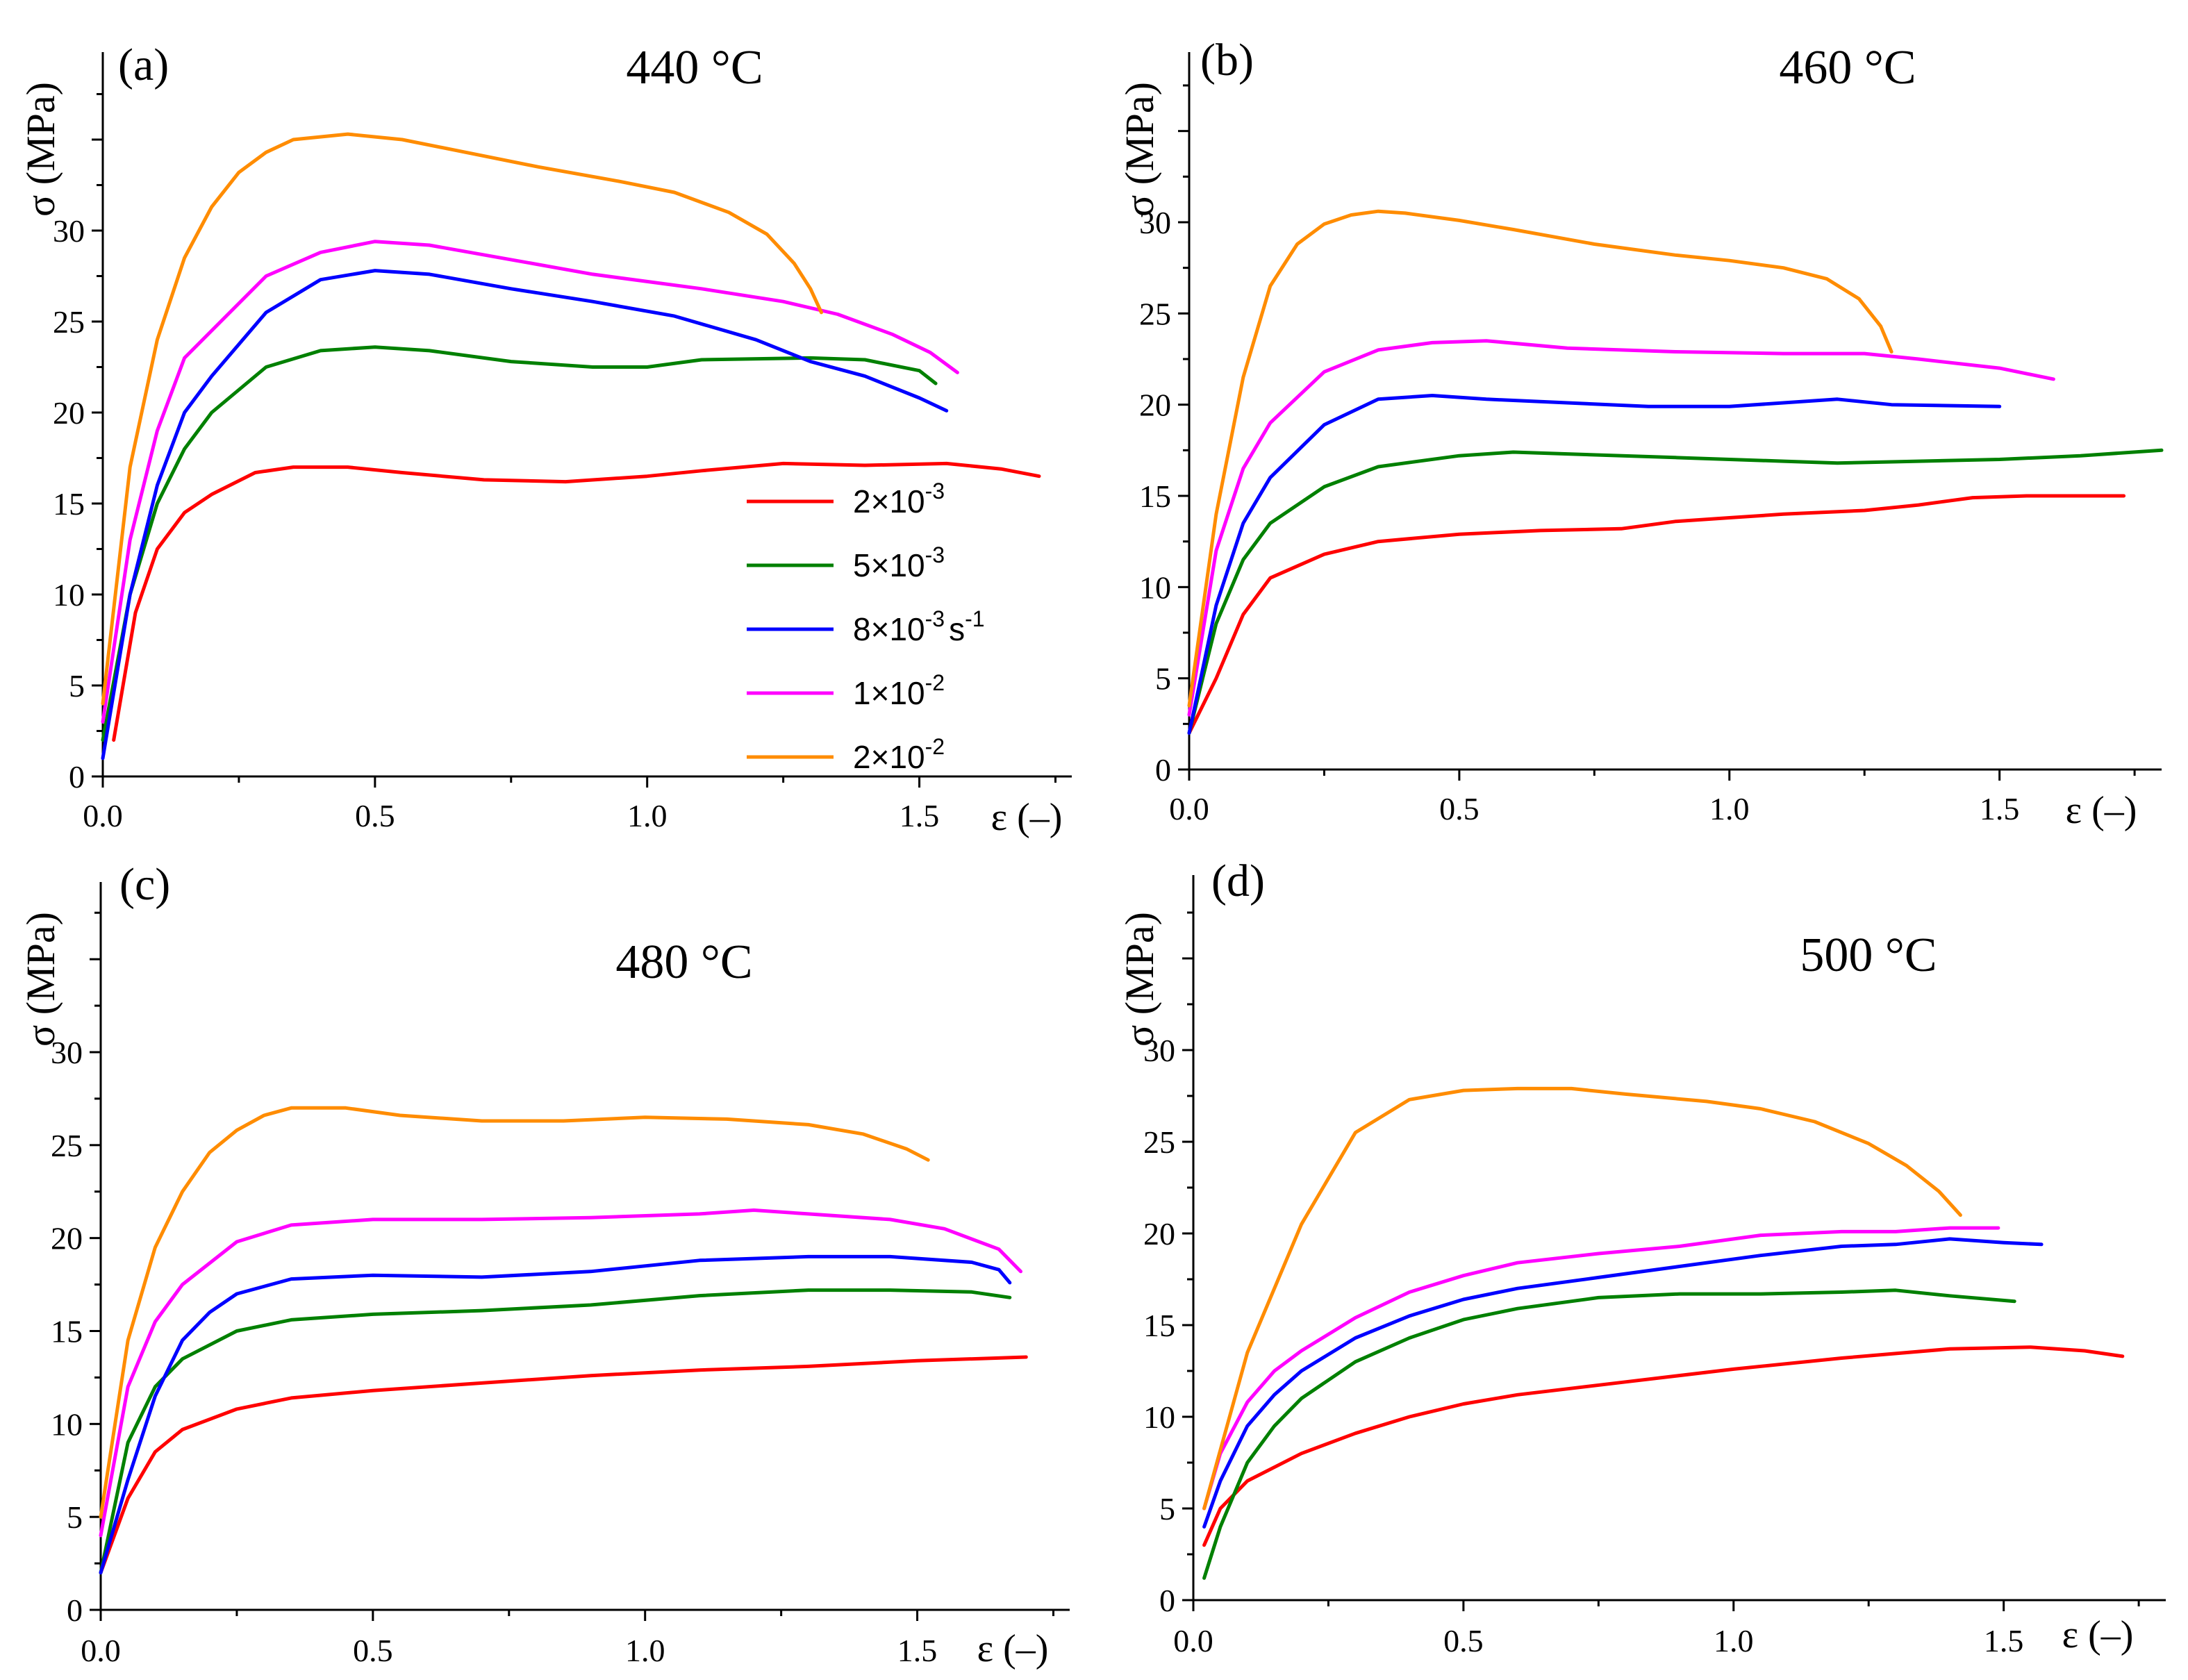  I want to click on panel-title: 500 °C, so click(1868, 955).